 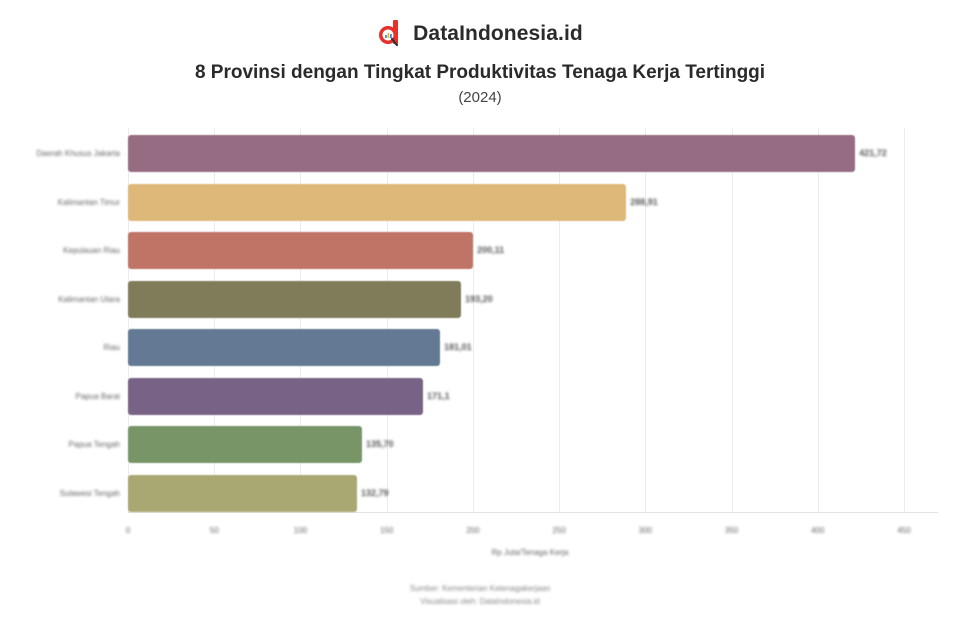 I want to click on x-tick-label: 0, so click(x=128, y=530).